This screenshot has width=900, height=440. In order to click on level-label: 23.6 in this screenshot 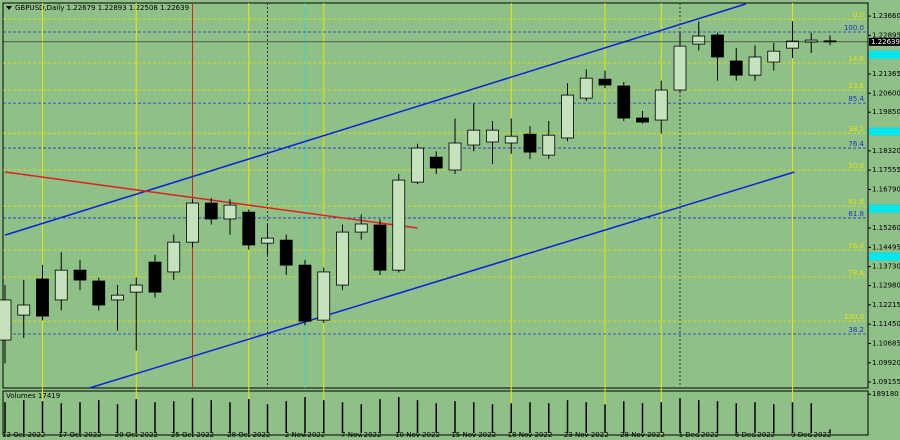, I will do `click(856, 86)`.